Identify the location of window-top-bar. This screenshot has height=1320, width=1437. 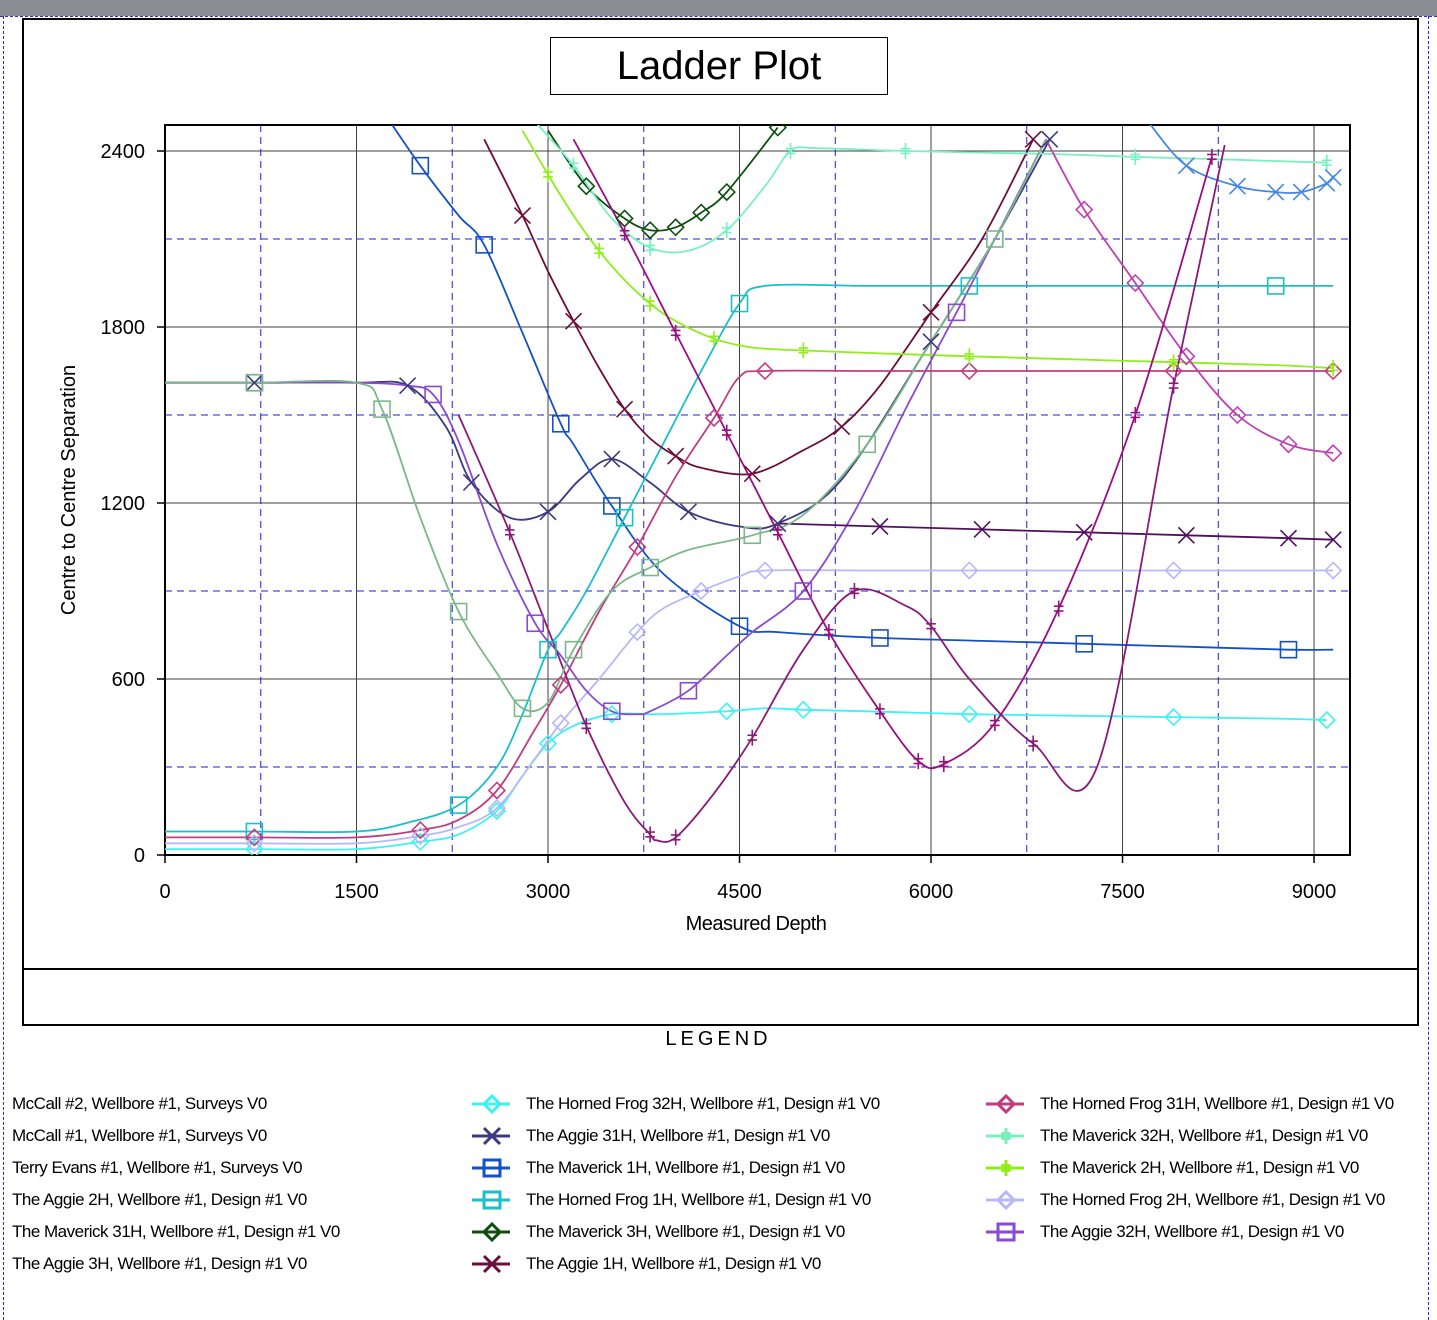
(718, 8).